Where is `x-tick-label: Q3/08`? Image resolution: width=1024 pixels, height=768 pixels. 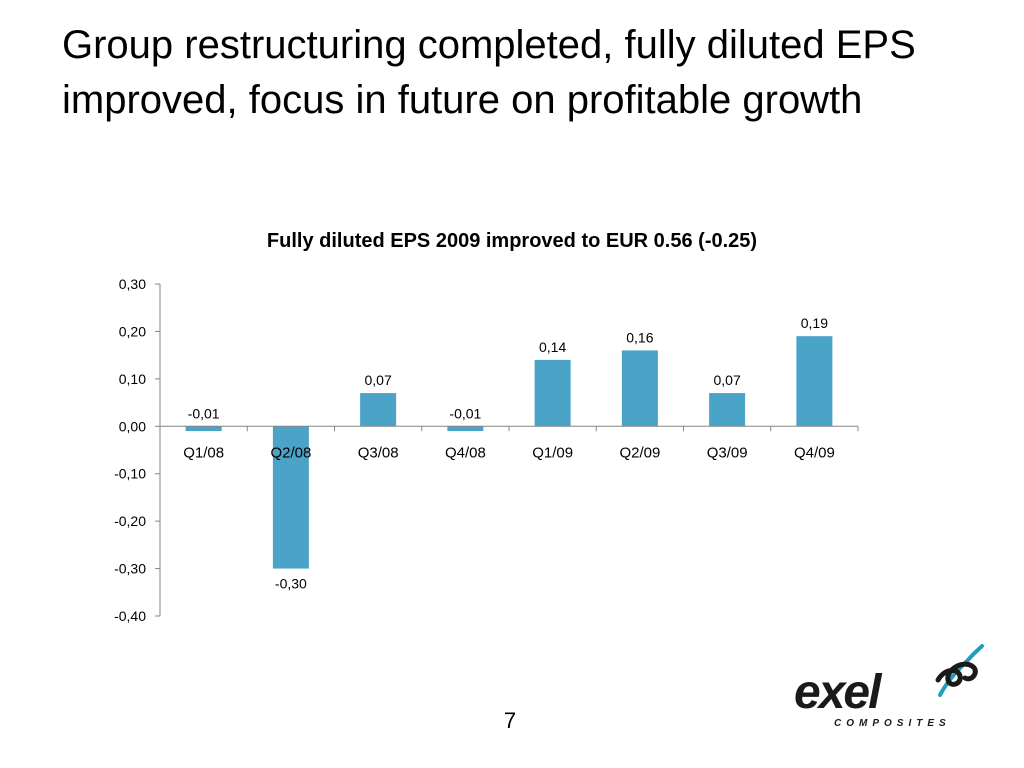 x-tick-label: Q3/08 is located at coordinates (378, 452).